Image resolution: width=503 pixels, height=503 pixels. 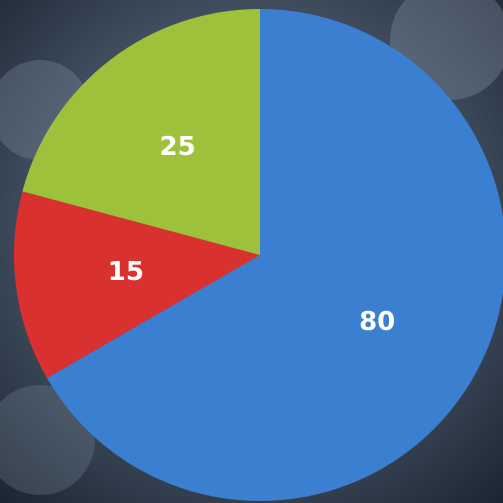 What do you see at coordinates (126, 272) in the screenshot?
I see `data-label: 15` at bounding box center [126, 272].